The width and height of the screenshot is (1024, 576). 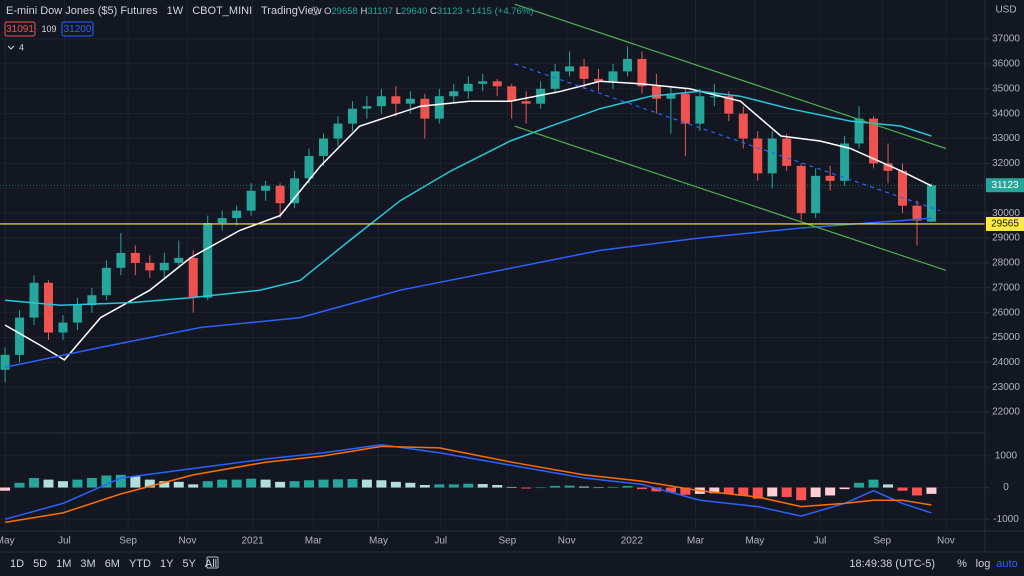 I want to click on buy-button, so click(x=77, y=29).